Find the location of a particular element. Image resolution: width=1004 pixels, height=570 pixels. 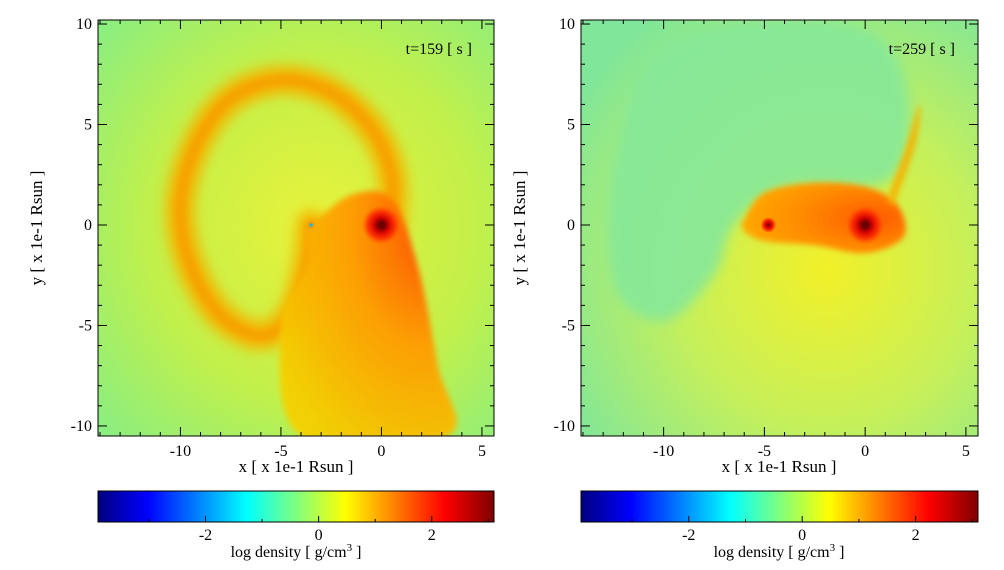

left-colorbar-tick-label: -2 is located at coordinates (205, 535).